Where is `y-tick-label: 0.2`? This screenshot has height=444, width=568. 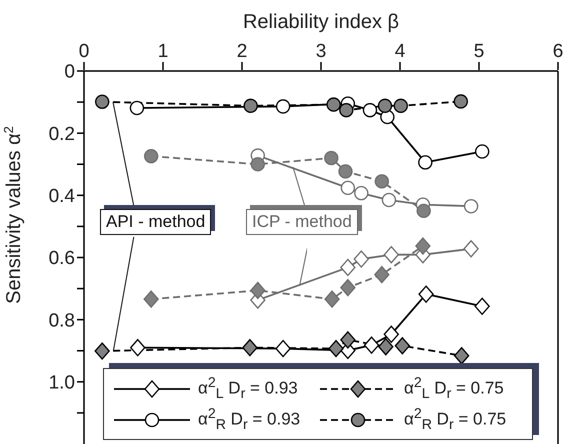
y-tick-label: 0.2 is located at coordinates (61, 134).